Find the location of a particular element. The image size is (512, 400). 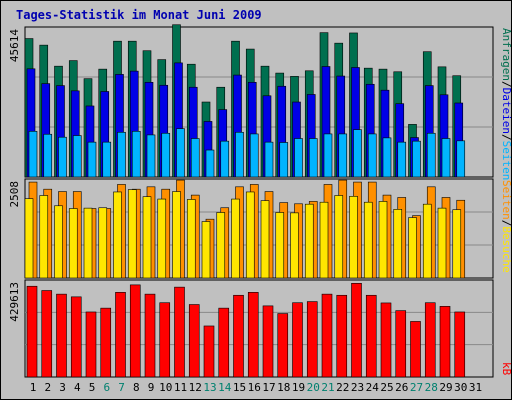

x-tick-label: 1 is located at coordinates (33, 387).